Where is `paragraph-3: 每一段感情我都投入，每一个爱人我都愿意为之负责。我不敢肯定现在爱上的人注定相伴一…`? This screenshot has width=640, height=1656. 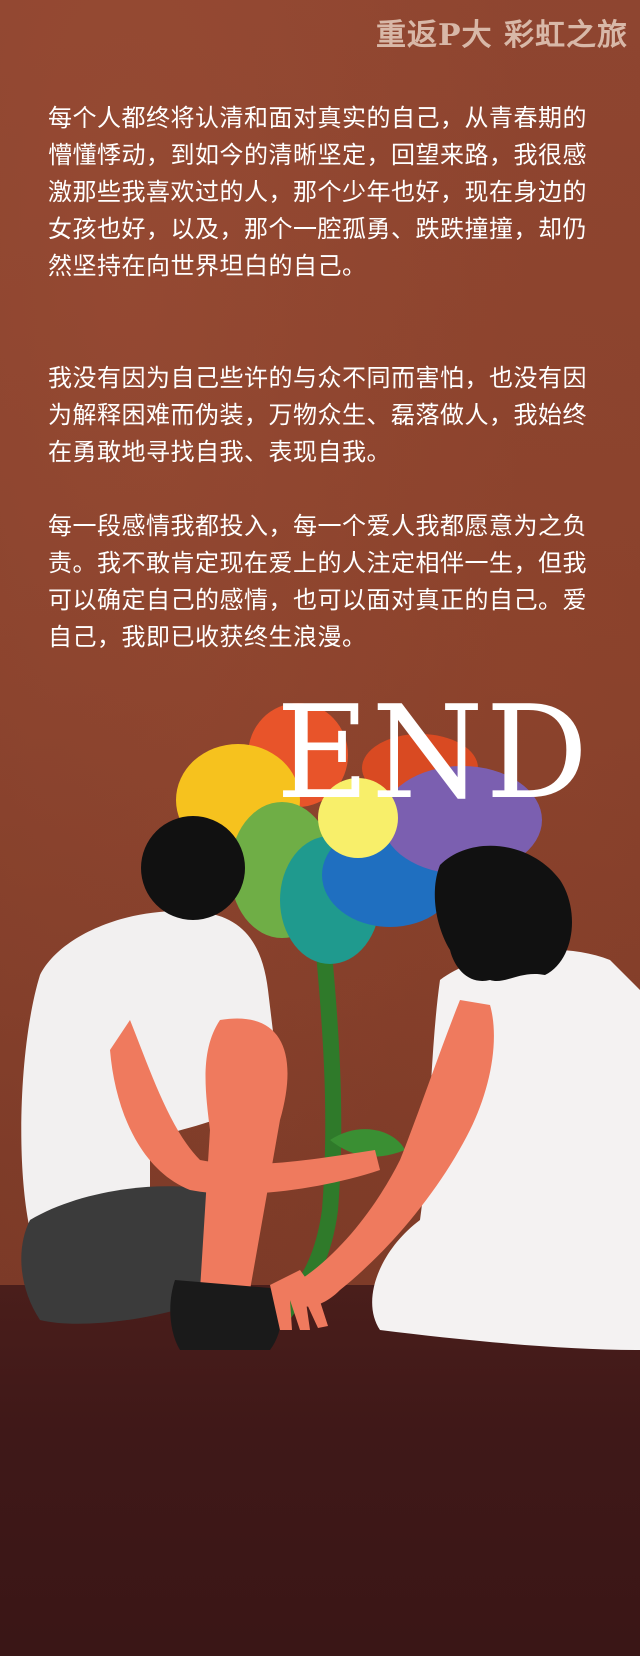
paragraph-3: 每一段感情我都投入，每一个爱人我都愿意为之负责。我不敢肯定现在爱上的人注定相伴一… is located at coordinates (317, 581).